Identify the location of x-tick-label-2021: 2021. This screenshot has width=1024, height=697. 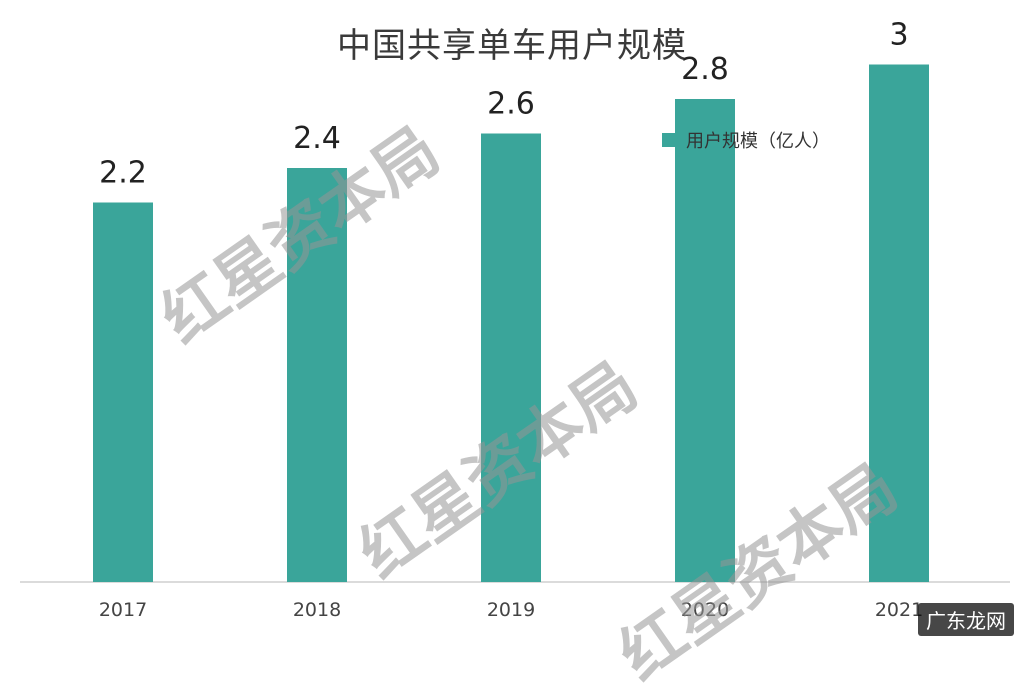
(899, 610).